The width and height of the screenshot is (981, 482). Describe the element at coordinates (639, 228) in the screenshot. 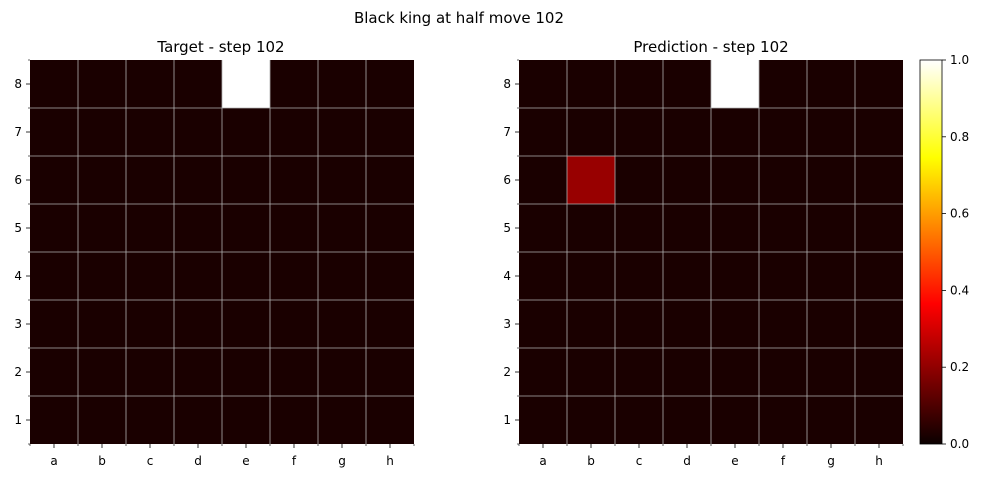

I see `prediction-cell-c5` at that location.